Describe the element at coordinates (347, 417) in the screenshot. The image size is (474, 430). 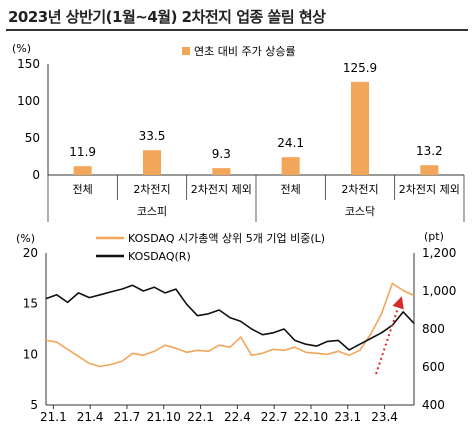
I see `line-x-tick-label: 23.1` at that location.